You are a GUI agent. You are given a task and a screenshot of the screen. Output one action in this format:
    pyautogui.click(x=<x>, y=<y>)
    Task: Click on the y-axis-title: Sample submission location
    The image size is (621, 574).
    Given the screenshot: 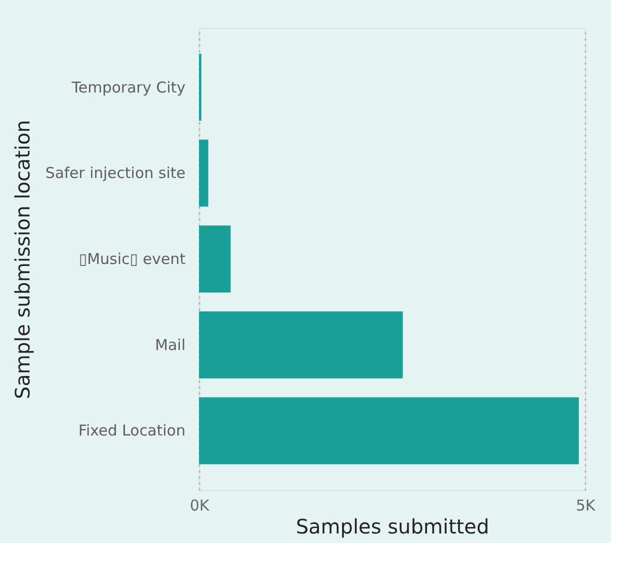 What is the action you would take?
    pyautogui.click(x=22, y=260)
    